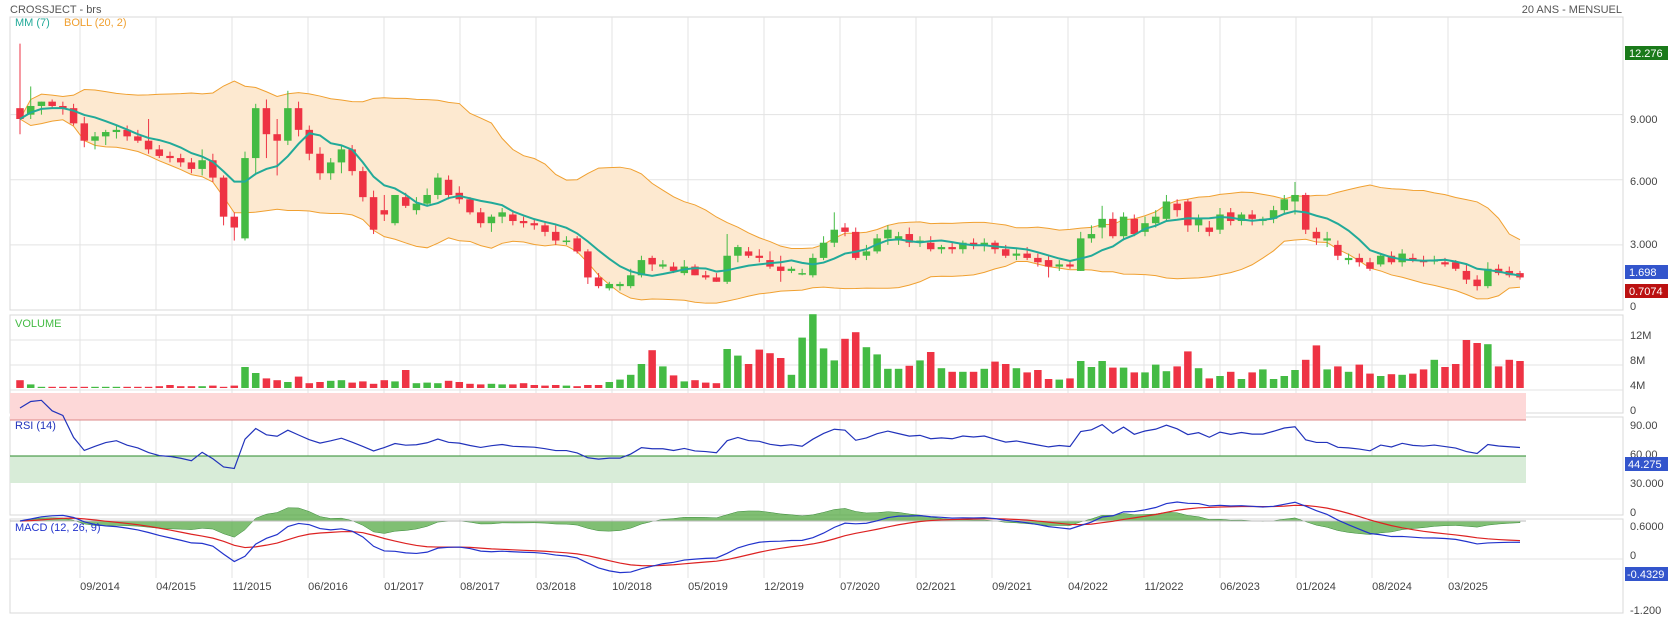  What do you see at coordinates (768, 406) in the screenshot?
I see `rsi-overbought-zone` at bounding box center [768, 406].